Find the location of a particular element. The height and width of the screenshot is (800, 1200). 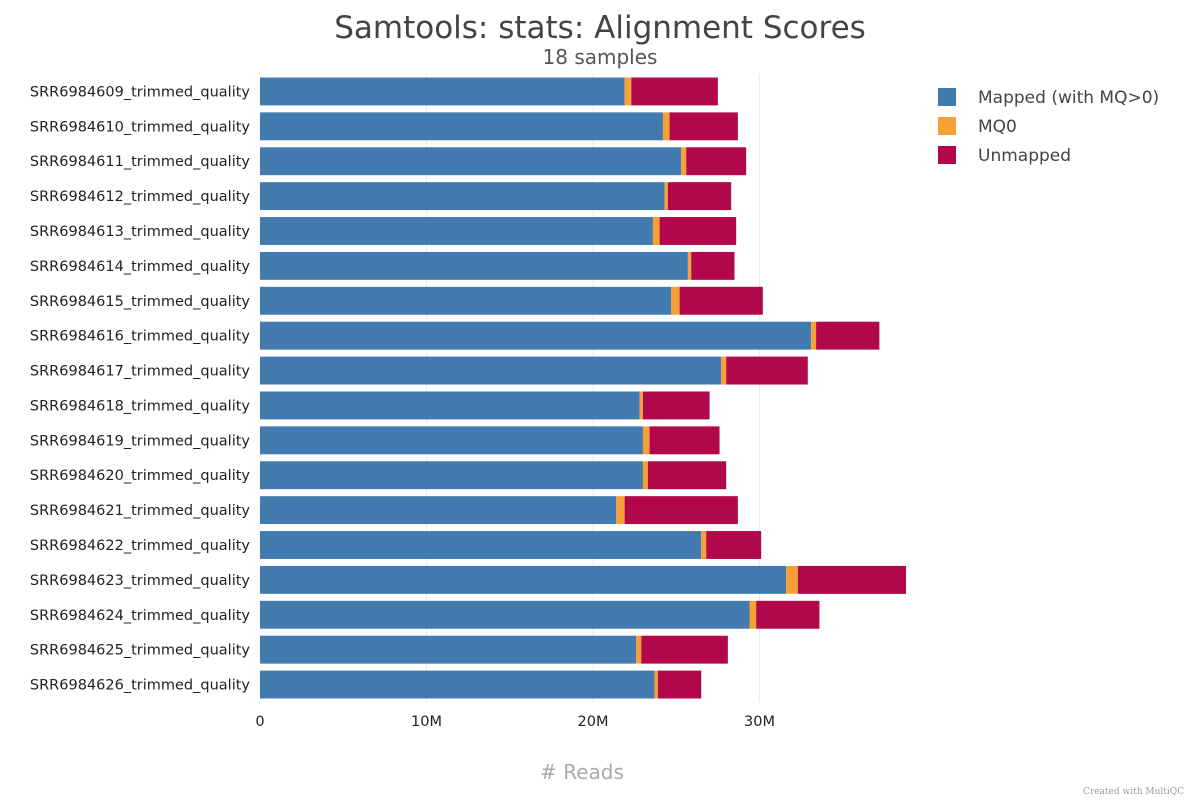

category-label: SRR6984615_trimmed_quality is located at coordinates (140, 302).